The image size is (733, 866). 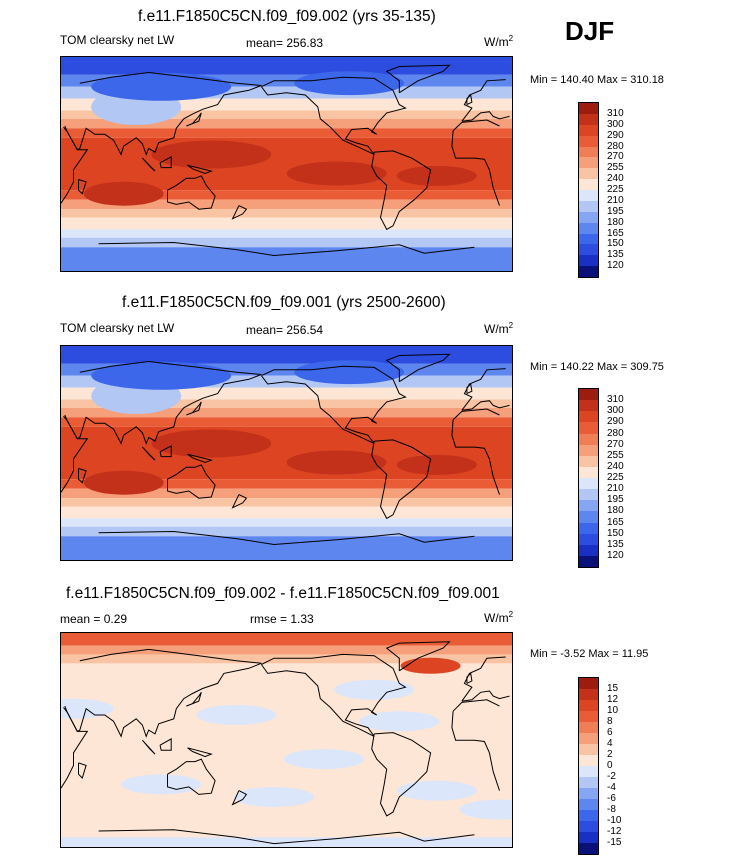 I want to click on panel1-units-label: W/m2, so click(x=499, y=41).